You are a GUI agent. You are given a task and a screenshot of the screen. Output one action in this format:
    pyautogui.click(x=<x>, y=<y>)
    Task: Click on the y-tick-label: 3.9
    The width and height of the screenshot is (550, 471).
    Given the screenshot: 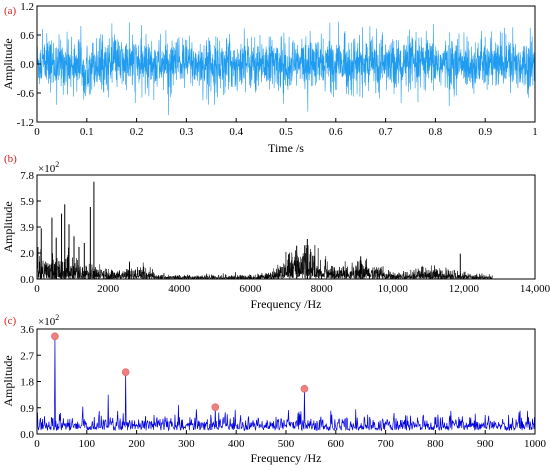 What is the action you would take?
    pyautogui.click(x=27, y=228)
    